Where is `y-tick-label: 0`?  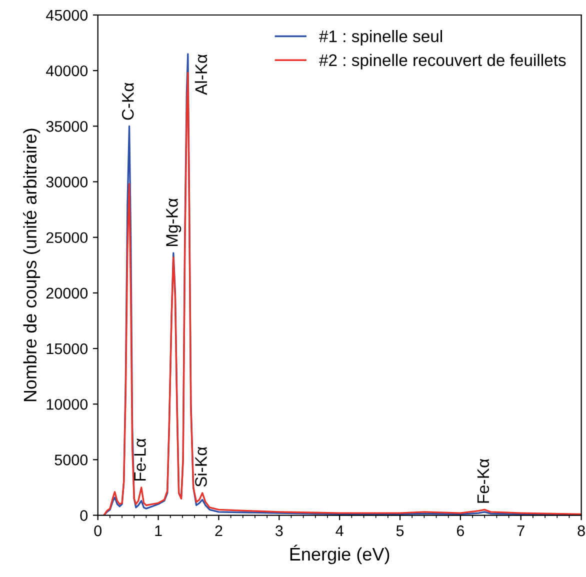
y-tick-label: 0 is located at coordinates (84, 515).